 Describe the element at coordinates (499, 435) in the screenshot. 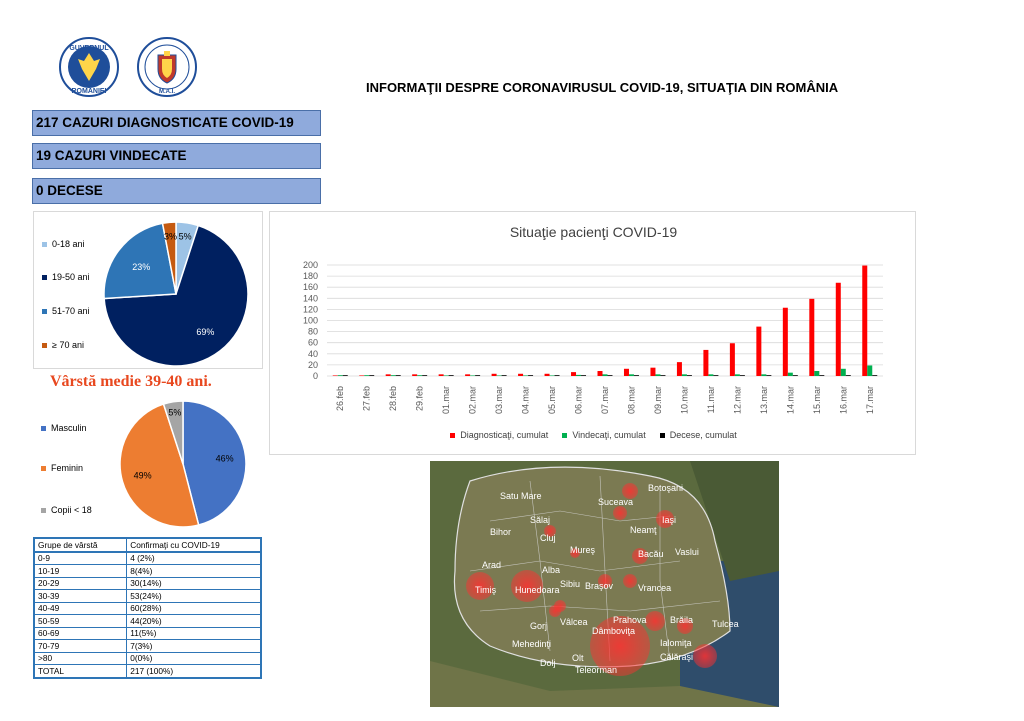

I see `bar-legend-item-0: Diagnosticaţi, cumulat` at that location.